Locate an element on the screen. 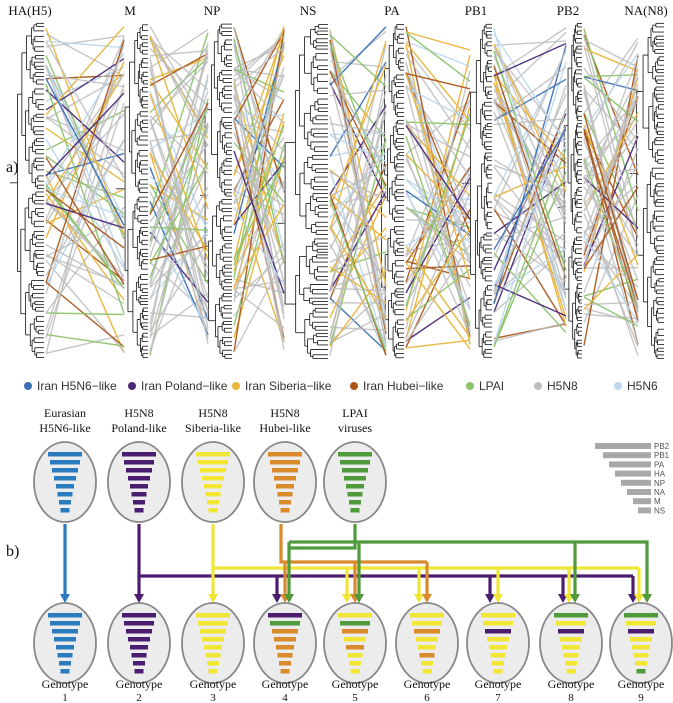 This screenshot has height=703, width=673. arrowhead is located at coordinates (139, 598).